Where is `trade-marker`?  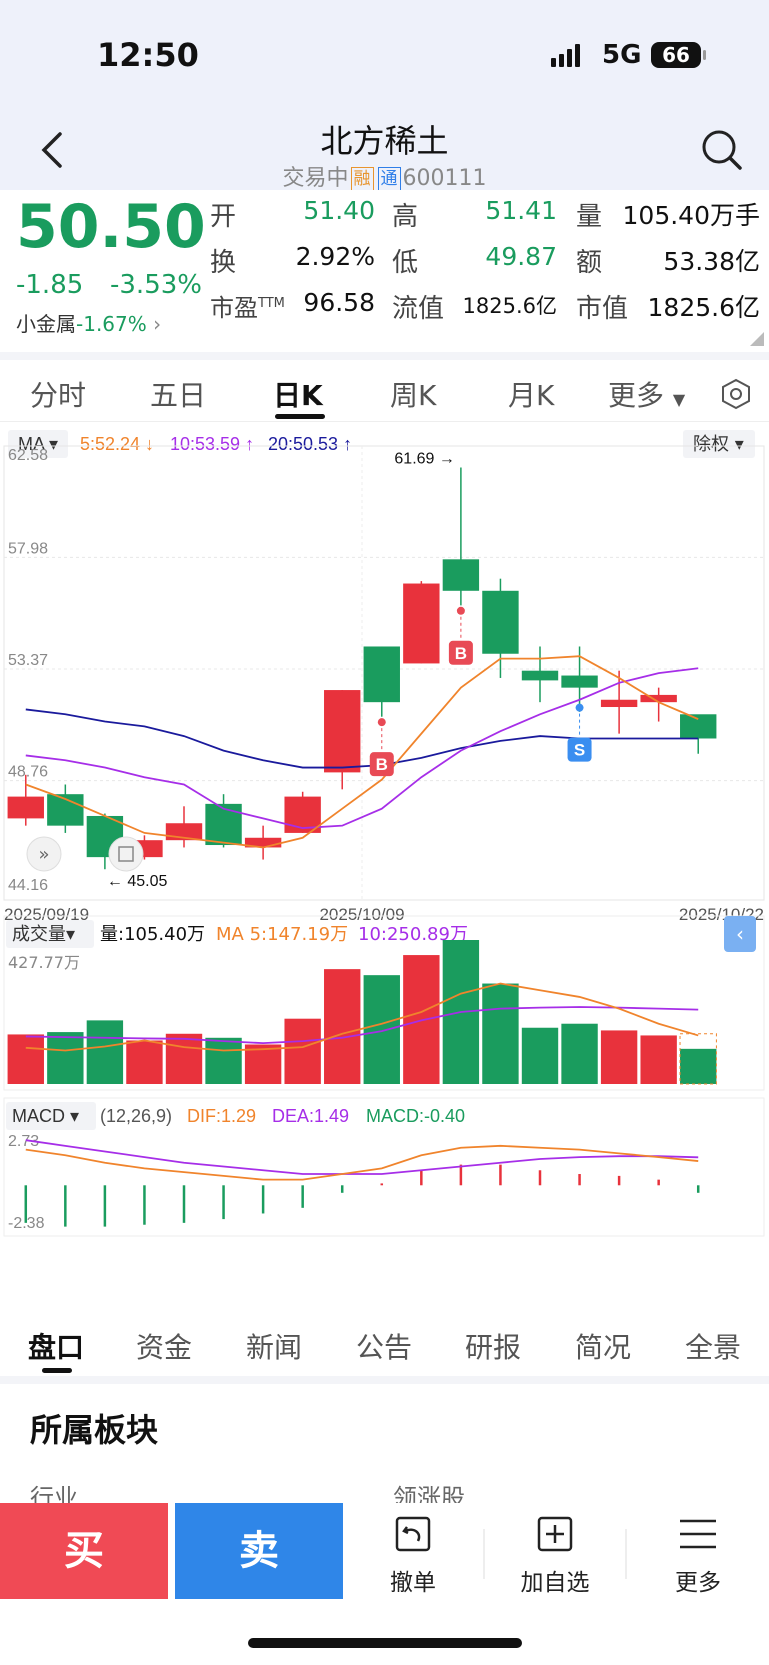 trade-marker is located at coordinates (460, 652).